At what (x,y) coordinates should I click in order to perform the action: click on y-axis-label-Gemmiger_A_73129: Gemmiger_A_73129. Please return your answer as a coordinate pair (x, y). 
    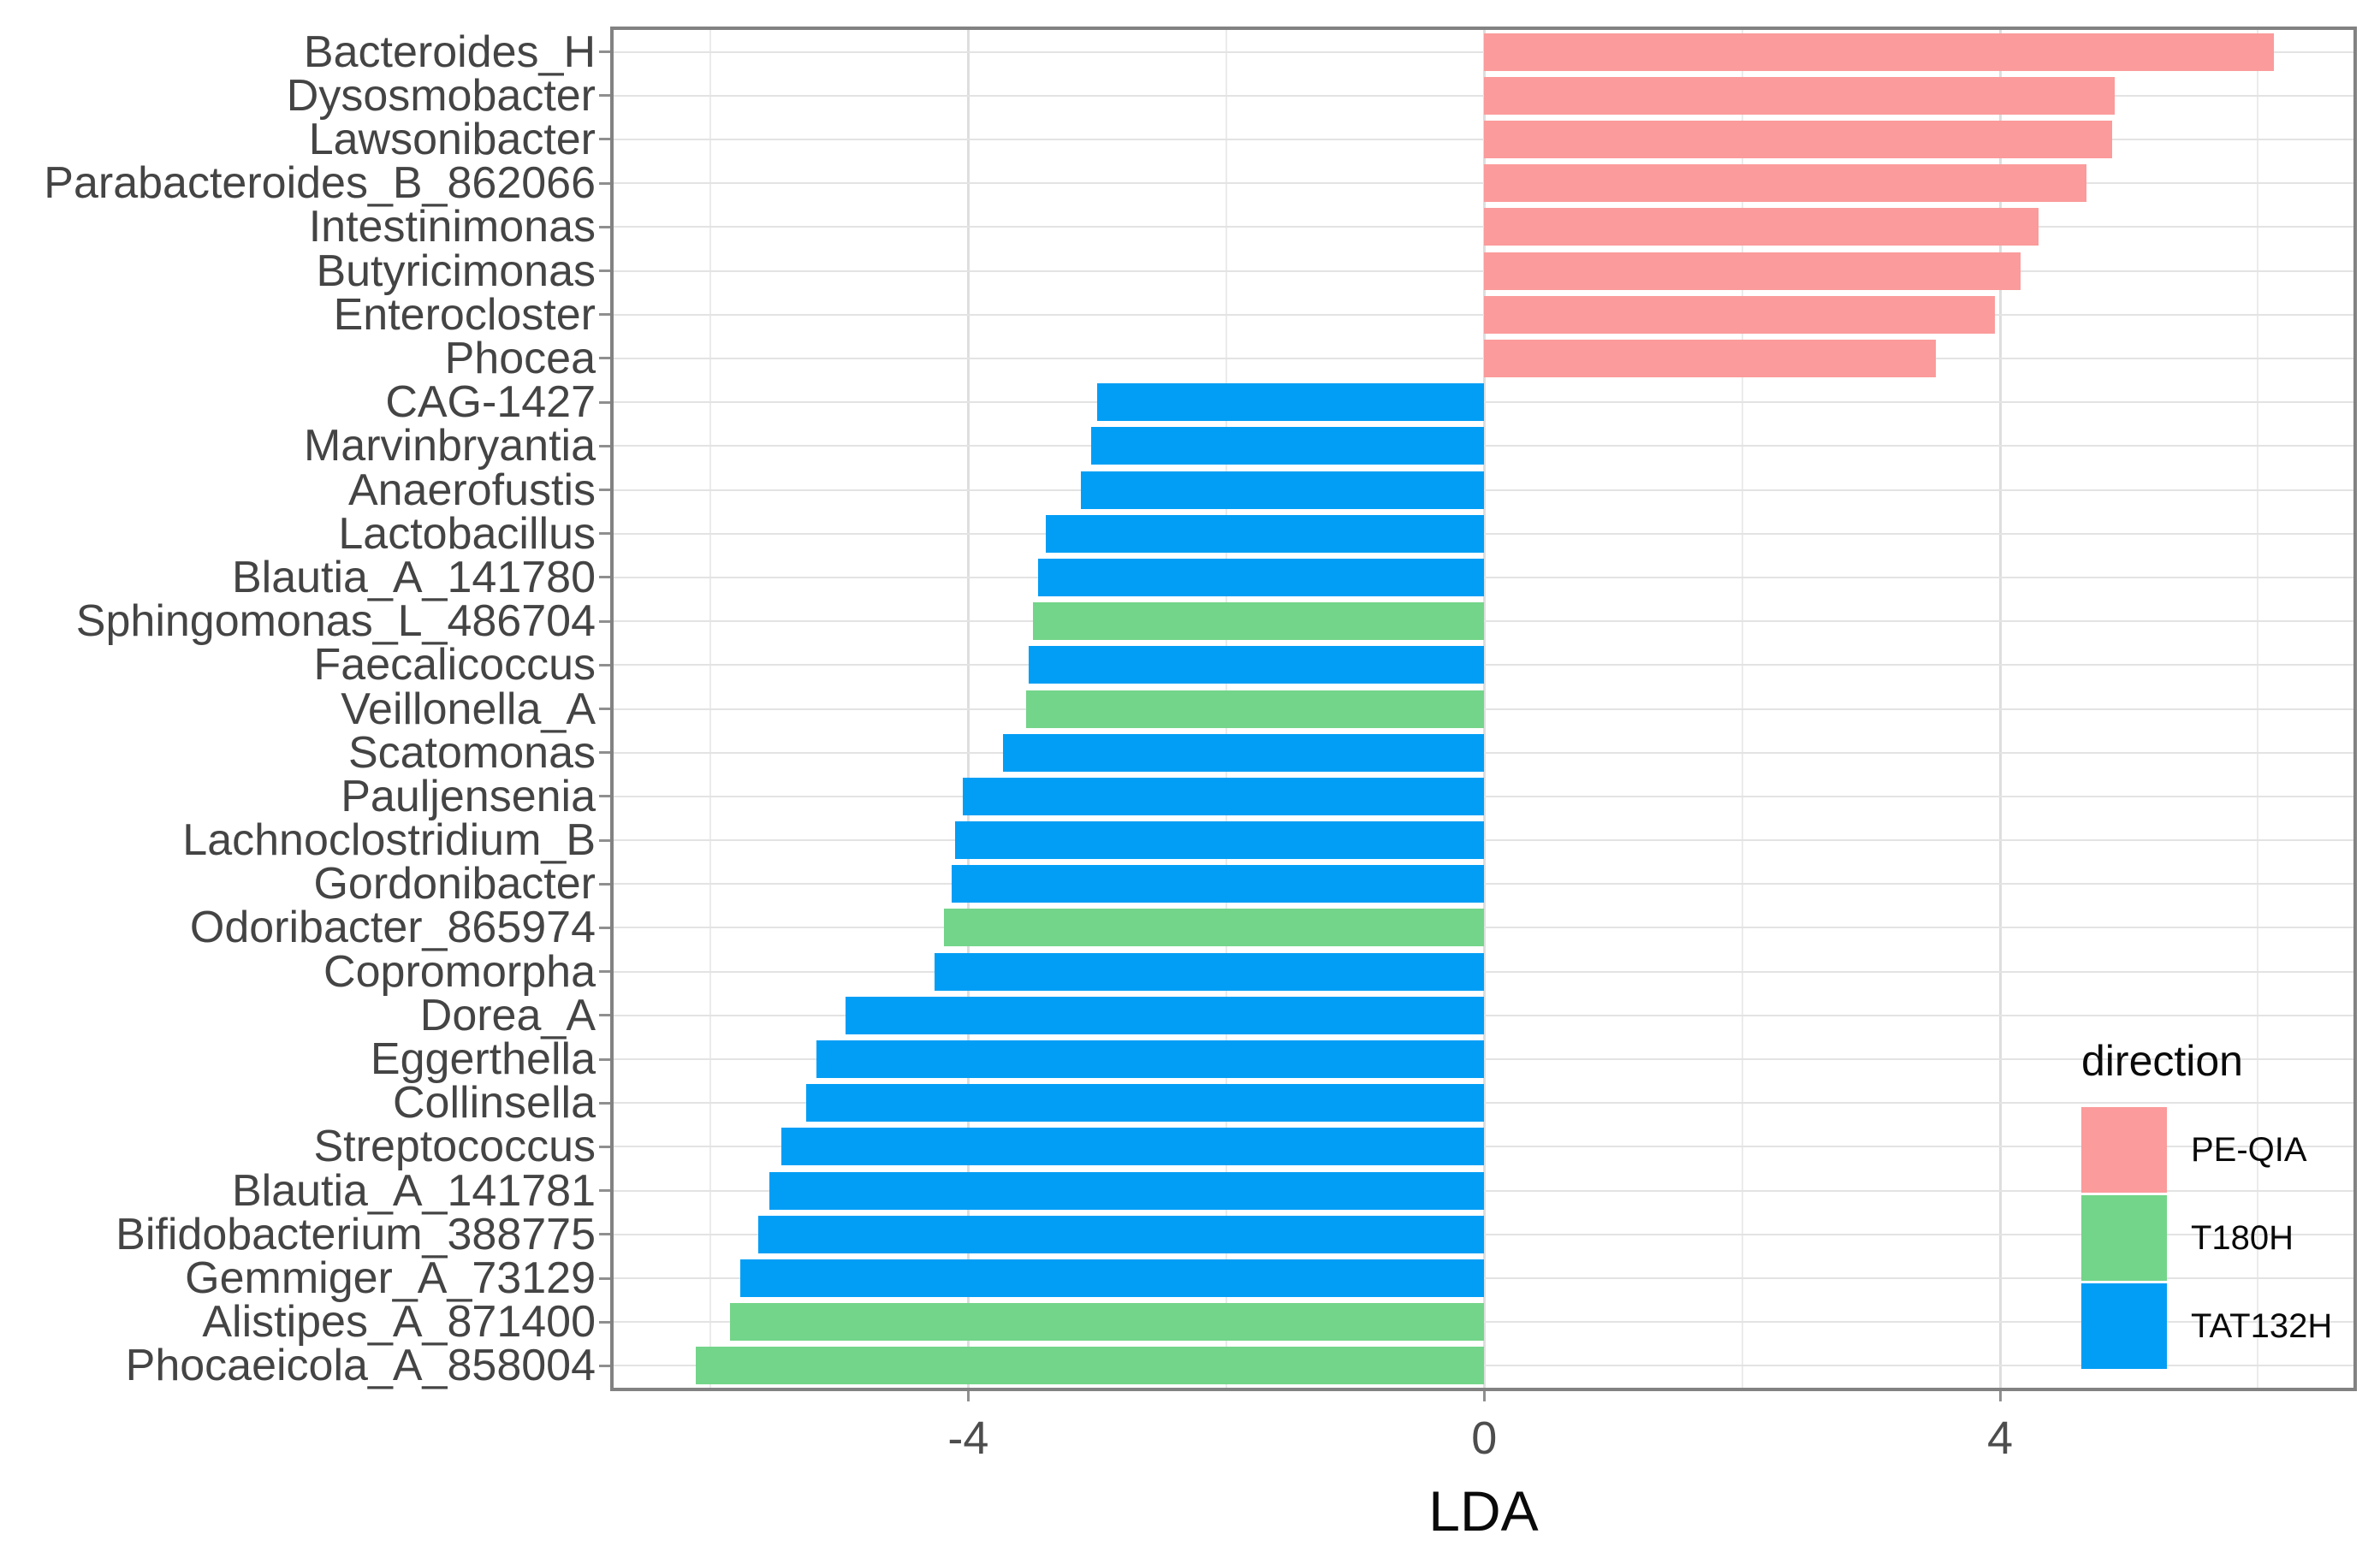
    Looking at the image, I should click on (390, 1279).